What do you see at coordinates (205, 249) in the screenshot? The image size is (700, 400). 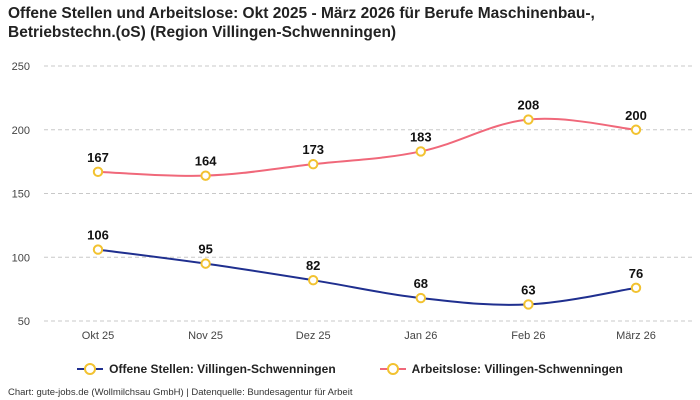 I see `data-label-offene-stellen: 95` at bounding box center [205, 249].